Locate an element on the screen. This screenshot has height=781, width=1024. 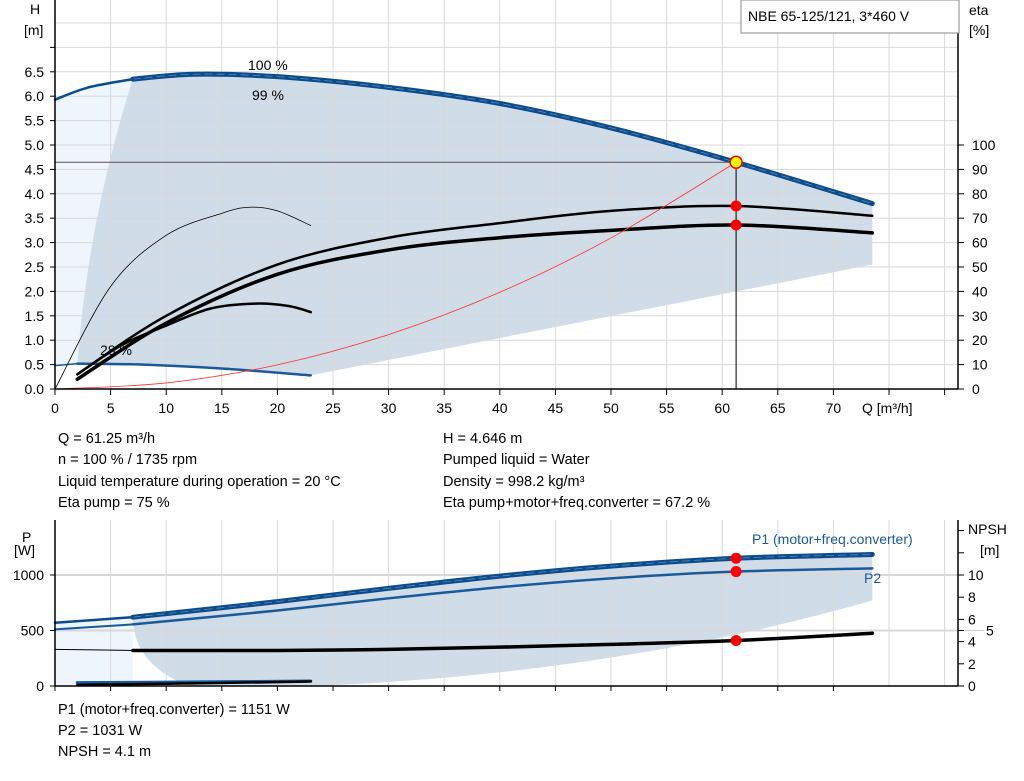
x-axis-label: Q [m³/h] is located at coordinates (887, 408).